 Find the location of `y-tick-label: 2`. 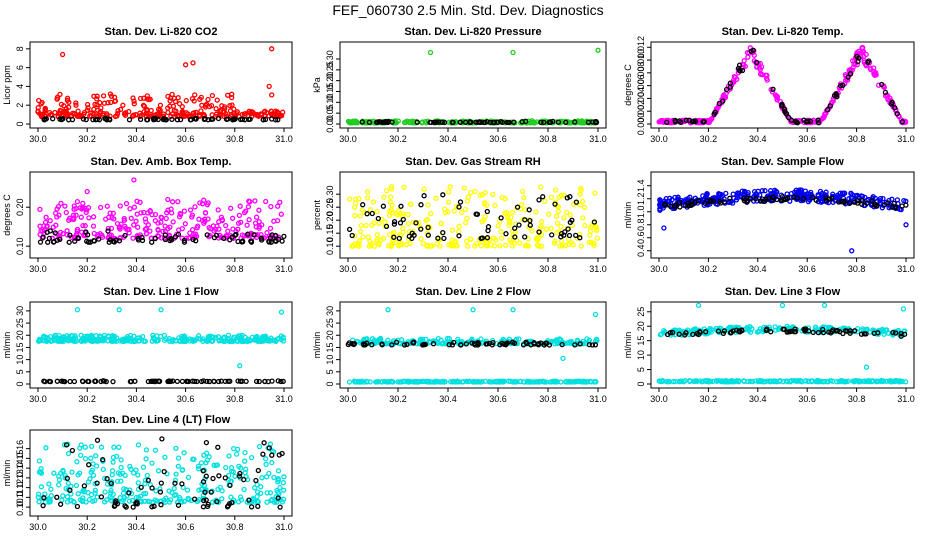

y-tick-label: 2 is located at coordinates (20, 105).